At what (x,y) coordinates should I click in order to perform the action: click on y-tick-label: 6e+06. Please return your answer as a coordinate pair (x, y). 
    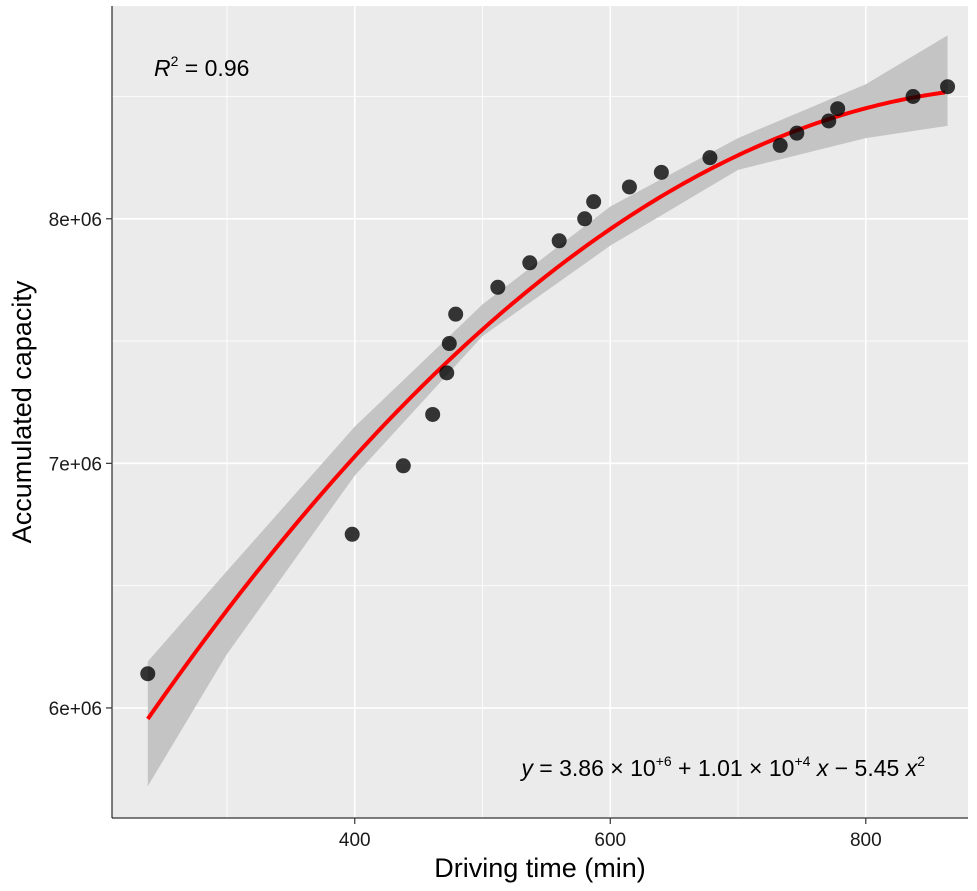
    Looking at the image, I should click on (75, 709).